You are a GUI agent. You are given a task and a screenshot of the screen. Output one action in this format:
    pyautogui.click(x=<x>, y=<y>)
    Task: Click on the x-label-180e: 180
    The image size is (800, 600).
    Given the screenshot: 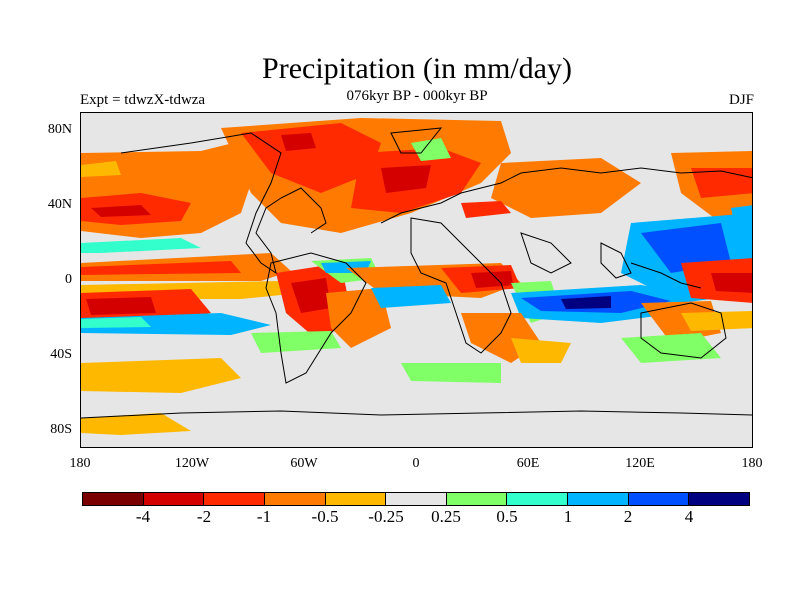 What is the action you would take?
    pyautogui.click(x=752, y=463)
    